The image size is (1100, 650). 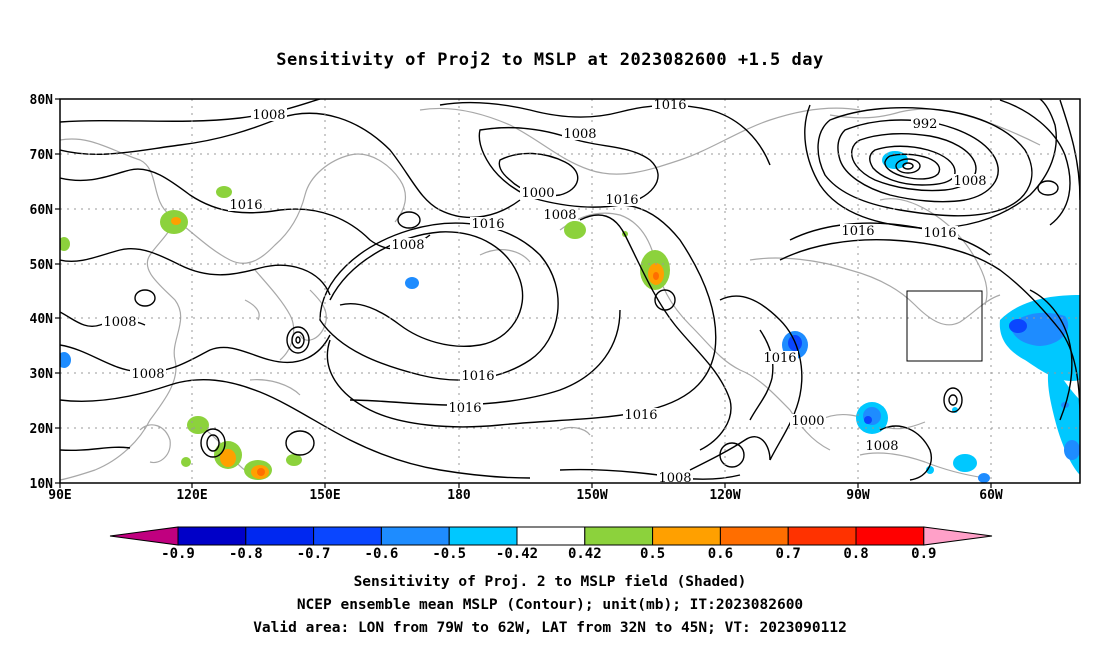 What do you see at coordinates (314, 554) in the screenshot?
I see `colorbar-tick-label: -0.7` at bounding box center [314, 554].